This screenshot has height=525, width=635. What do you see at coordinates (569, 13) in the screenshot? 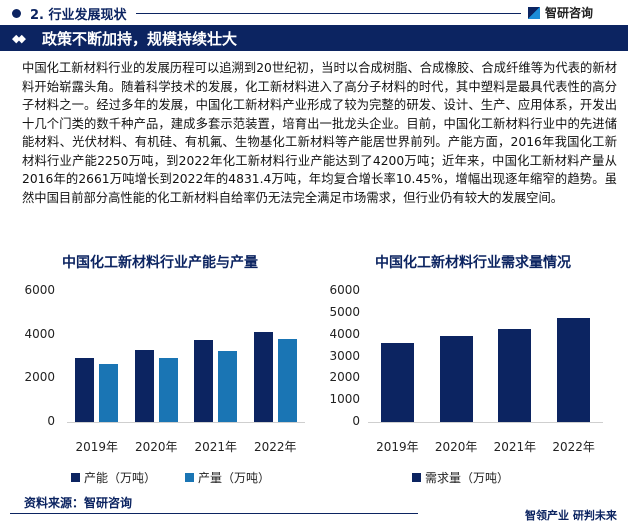
I see `brand-name: 智研咨询` at bounding box center [569, 13].